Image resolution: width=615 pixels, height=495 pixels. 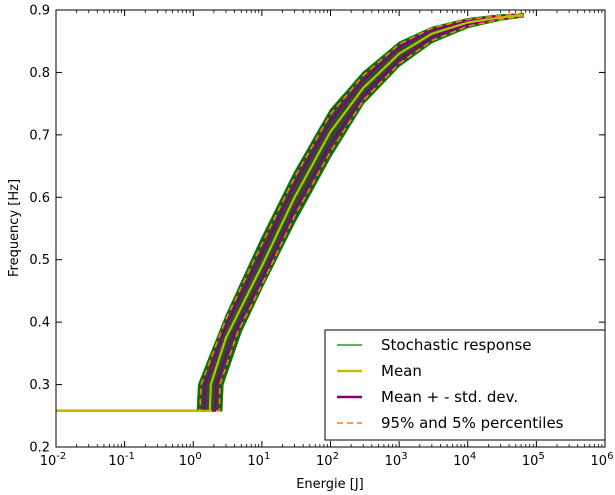 What do you see at coordinates (533, 460) in the screenshot?
I see `x-tick-label: 10⁵` at bounding box center [533, 460].